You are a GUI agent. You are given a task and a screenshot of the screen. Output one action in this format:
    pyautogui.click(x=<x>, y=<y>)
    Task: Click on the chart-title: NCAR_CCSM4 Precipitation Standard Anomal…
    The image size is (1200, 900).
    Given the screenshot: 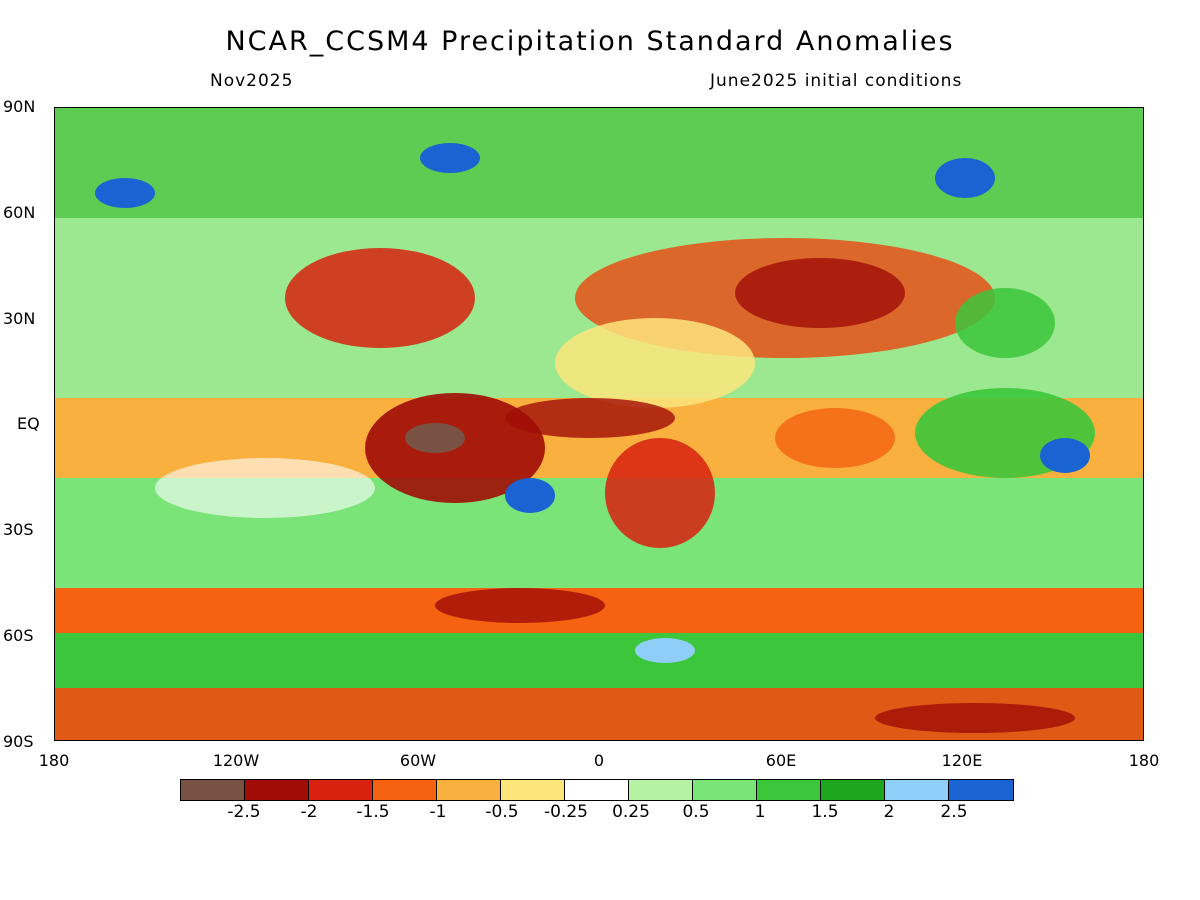 What is the action you would take?
    pyautogui.click(x=590, y=41)
    